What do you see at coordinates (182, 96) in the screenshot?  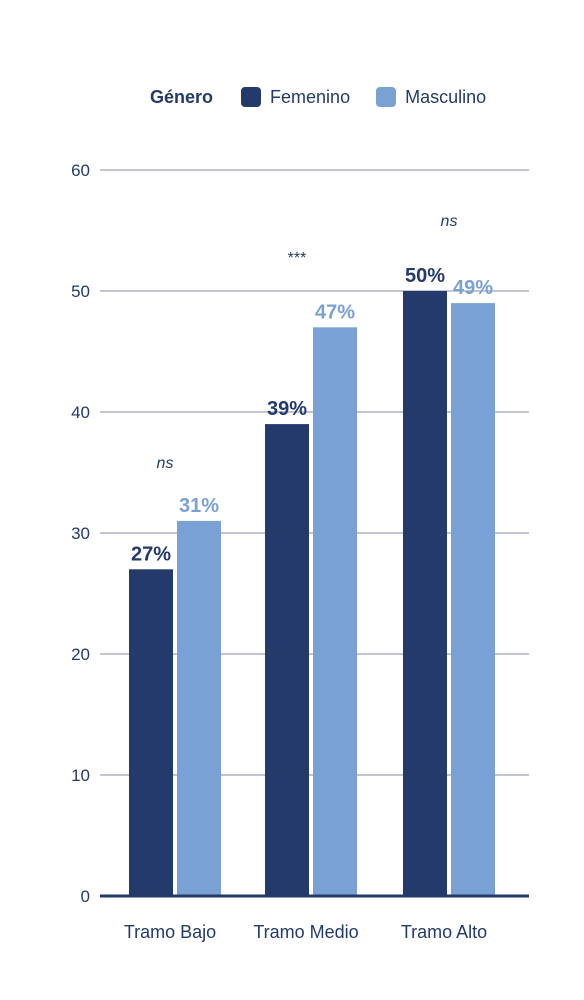 I see `legend-title: Género` at bounding box center [182, 96].